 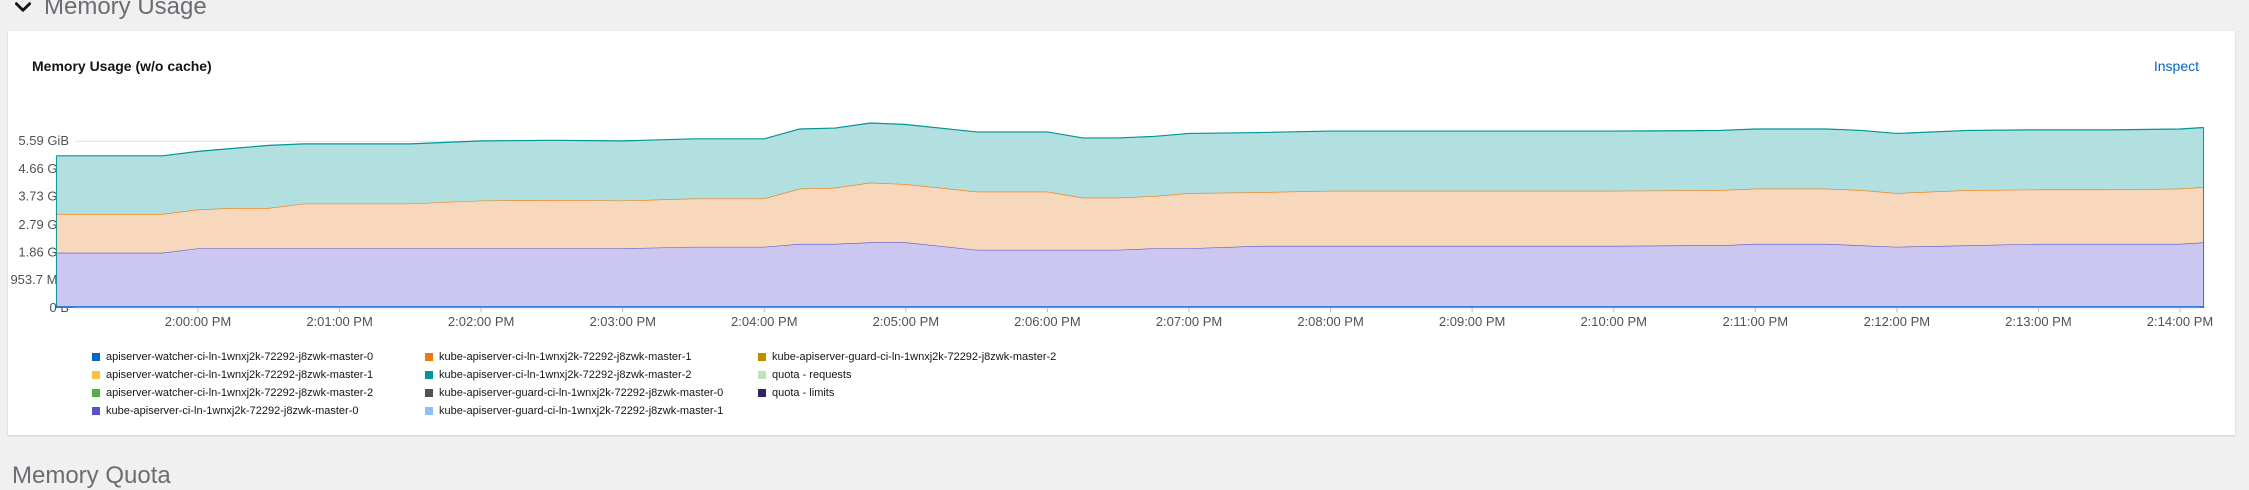 I want to click on x-tick-label: 2:13:00 PM, so click(x=2038, y=321).